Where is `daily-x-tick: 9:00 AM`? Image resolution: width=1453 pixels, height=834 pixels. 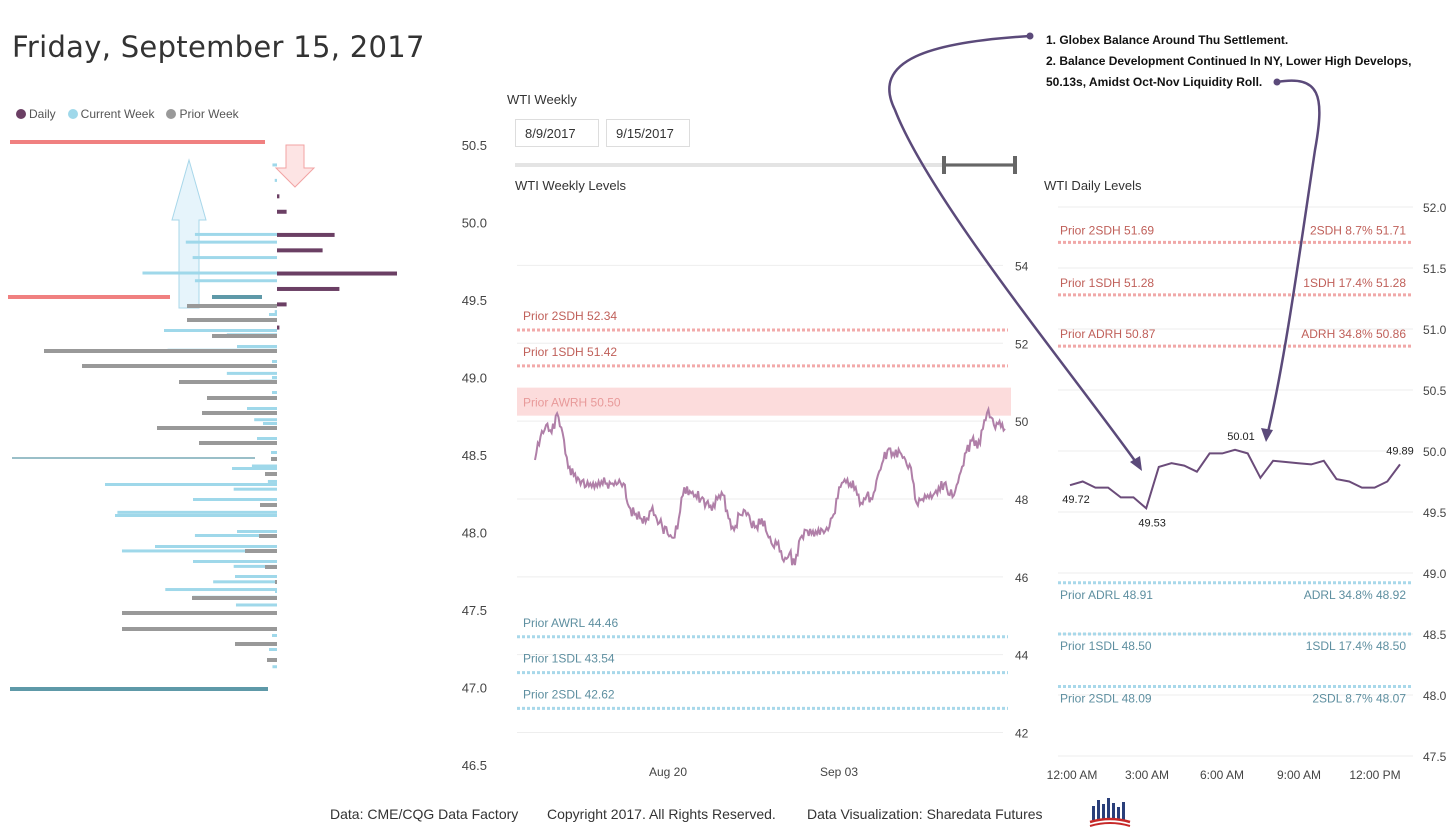 daily-x-tick: 9:00 AM is located at coordinates (1299, 775).